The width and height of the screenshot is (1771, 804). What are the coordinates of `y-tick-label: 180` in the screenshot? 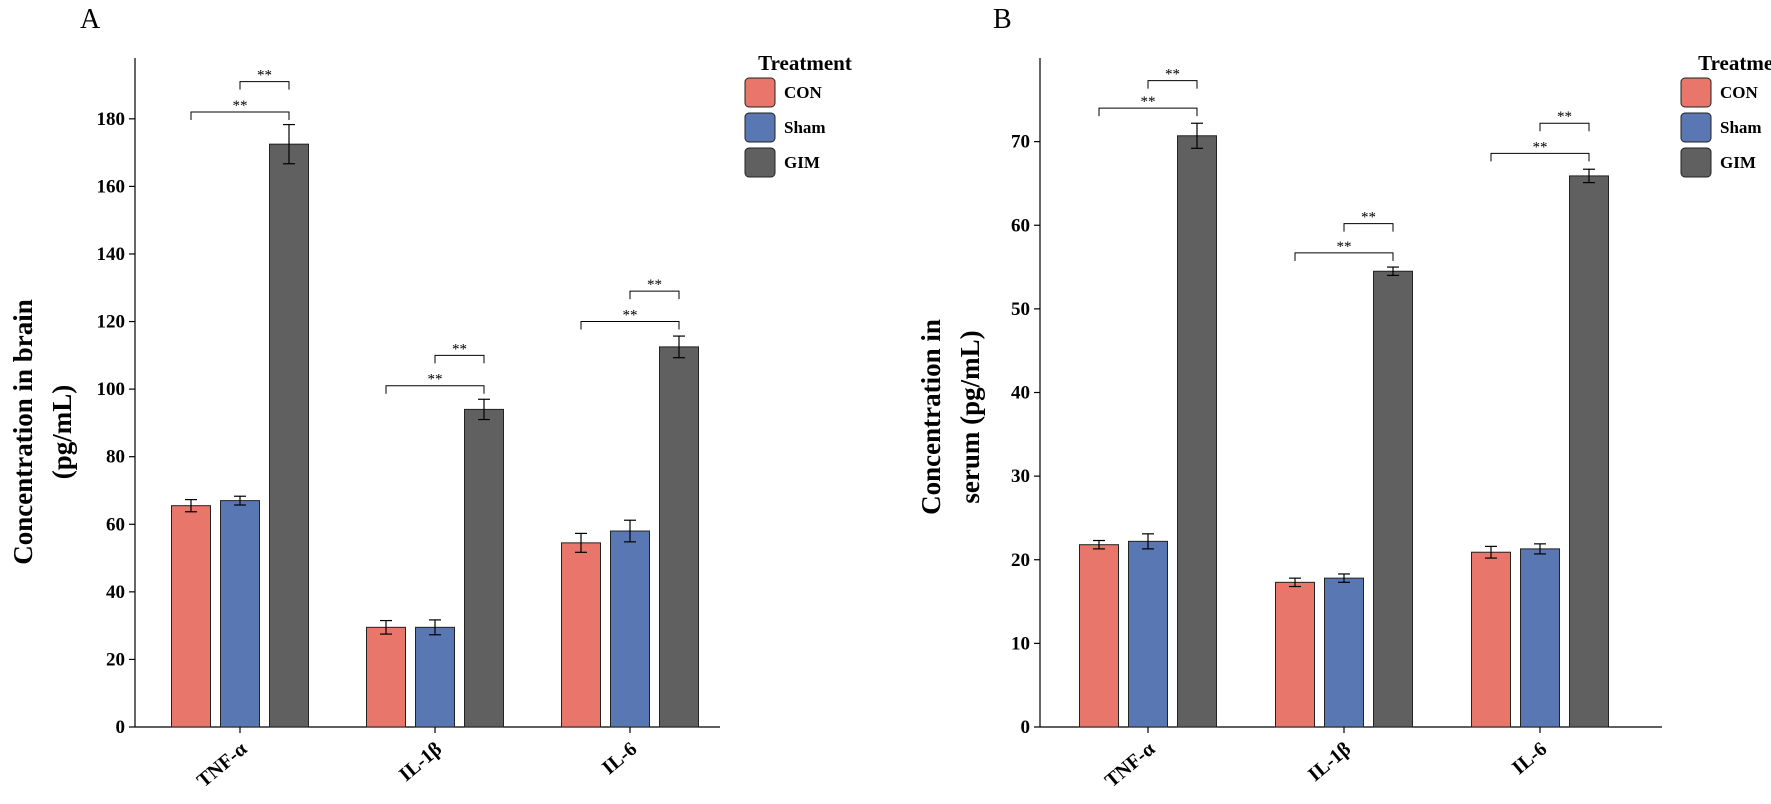 It's located at (111, 119).